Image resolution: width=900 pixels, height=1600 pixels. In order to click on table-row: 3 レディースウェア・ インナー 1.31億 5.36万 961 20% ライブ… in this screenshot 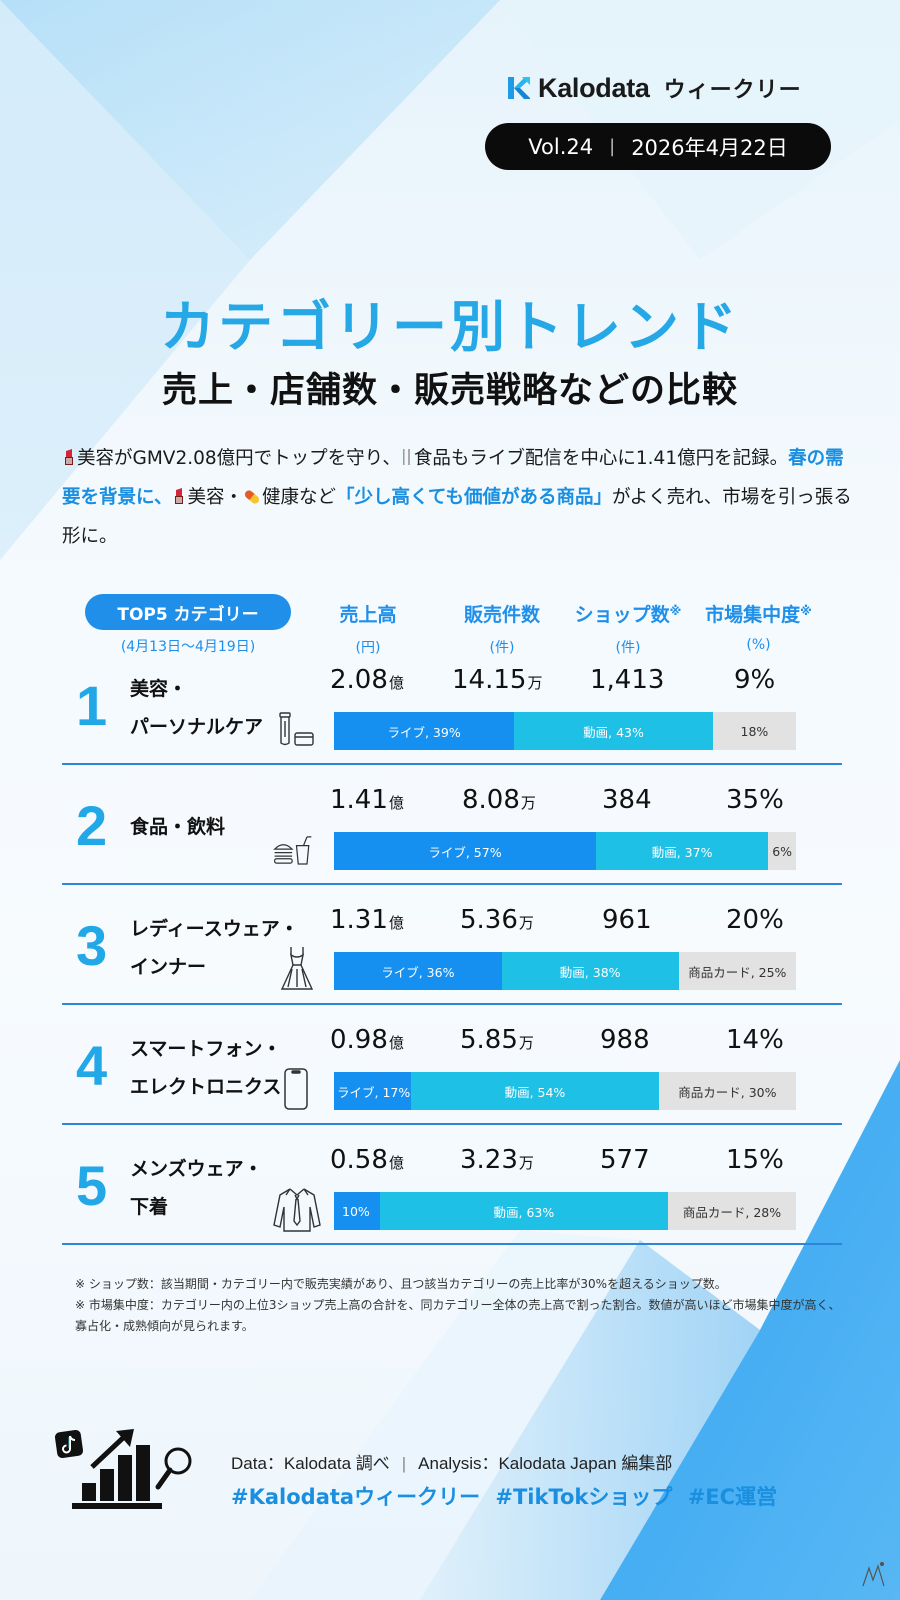, I will do `click(452, 945)`.